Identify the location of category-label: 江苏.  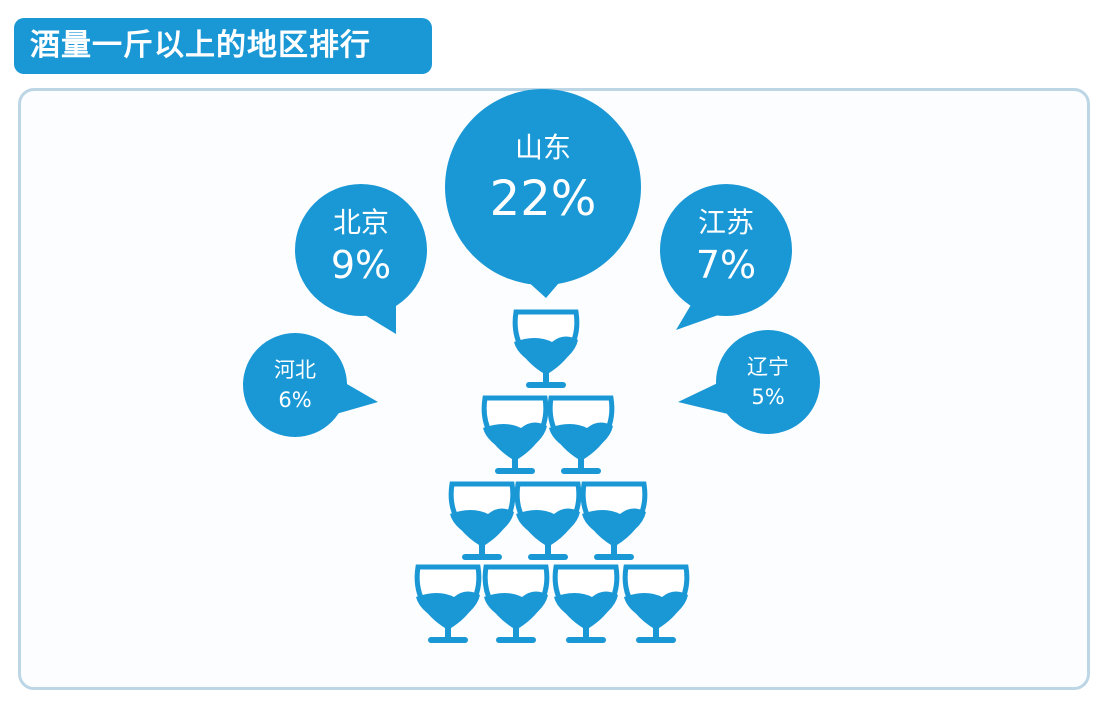
(726, 222).